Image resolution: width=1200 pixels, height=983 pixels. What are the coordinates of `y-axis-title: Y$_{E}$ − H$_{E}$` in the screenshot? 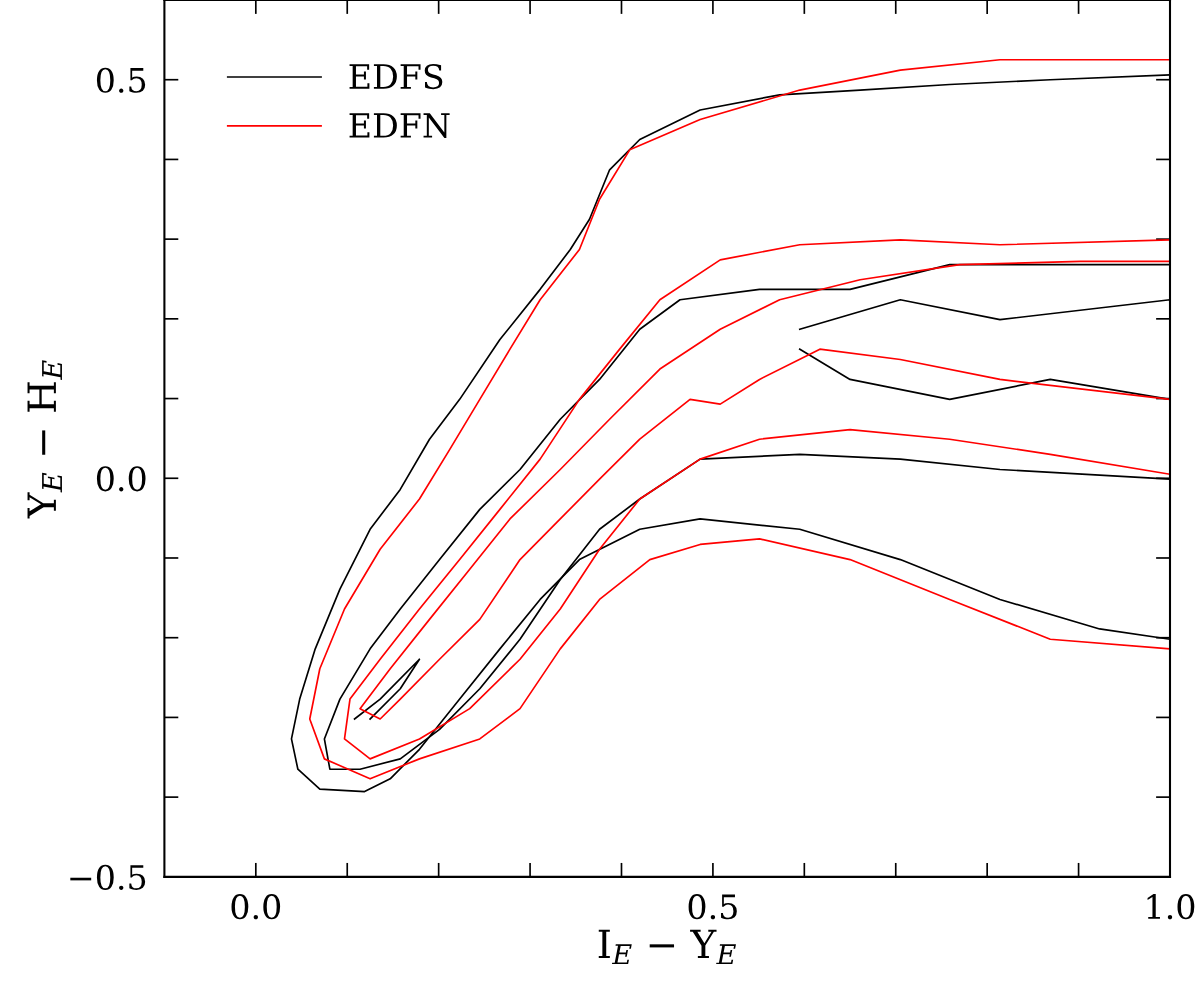 It's located at (44, 439).